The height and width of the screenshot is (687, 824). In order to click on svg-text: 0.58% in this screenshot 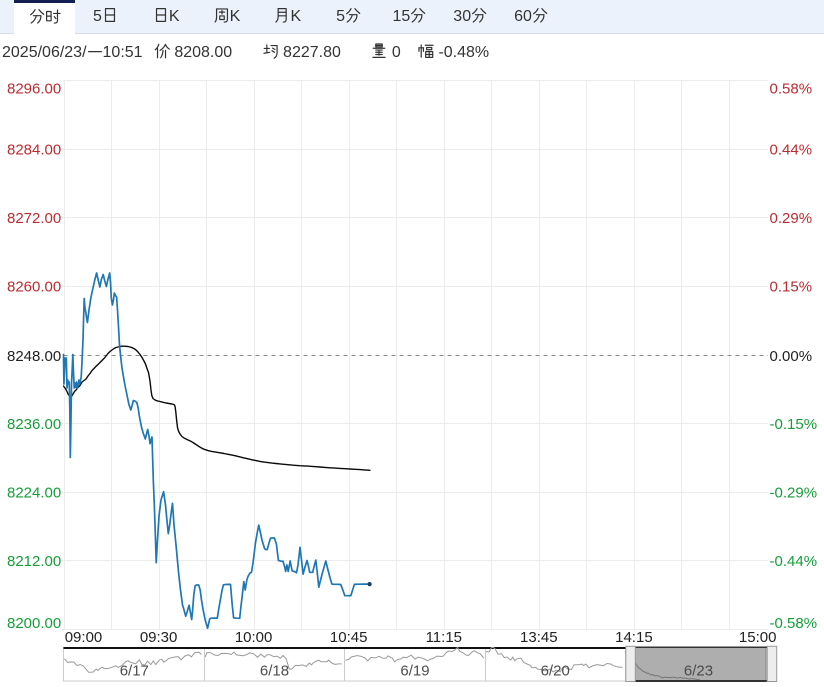, I will do `click(791, 89)`.